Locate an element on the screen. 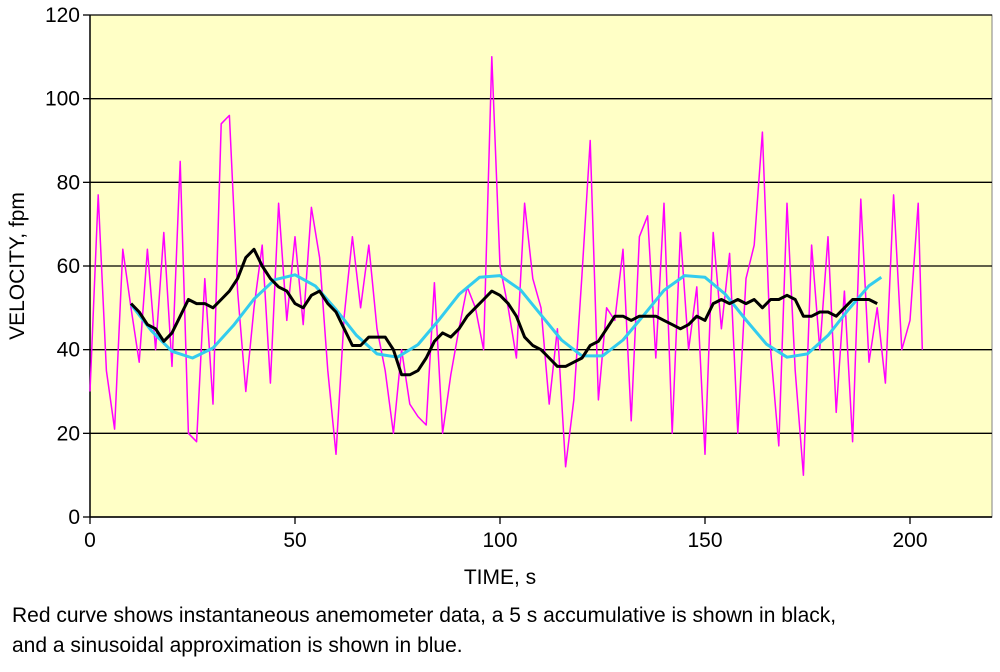 The height and width of the screenshot is (672, 1000). y-tick-label: 40 is located at coordinates (68, 350).